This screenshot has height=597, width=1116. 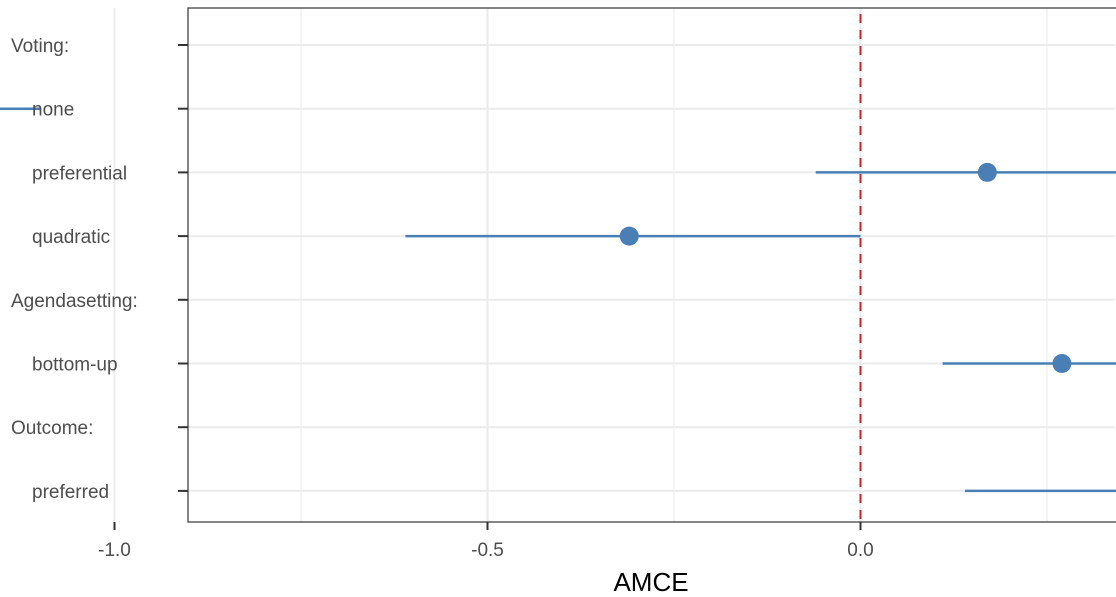 I want to click on y-tick-label: Outcome:, so click(x=52, y=428).